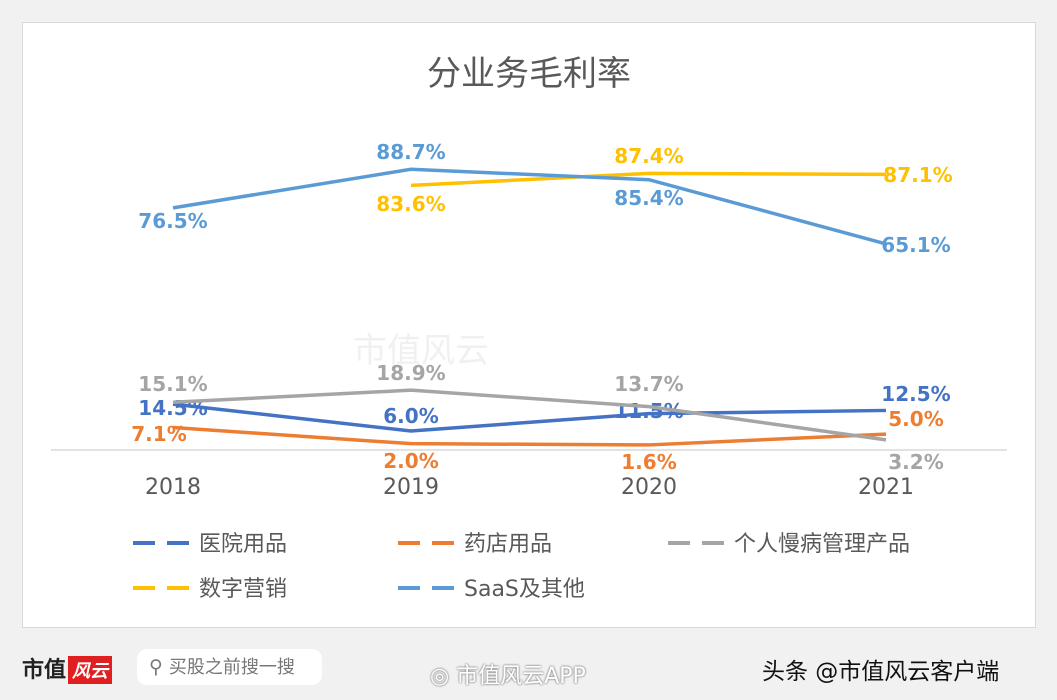 This screenshot has height=700, width=1057. I want to click on data-label: 76.5%, so click(172, 221).